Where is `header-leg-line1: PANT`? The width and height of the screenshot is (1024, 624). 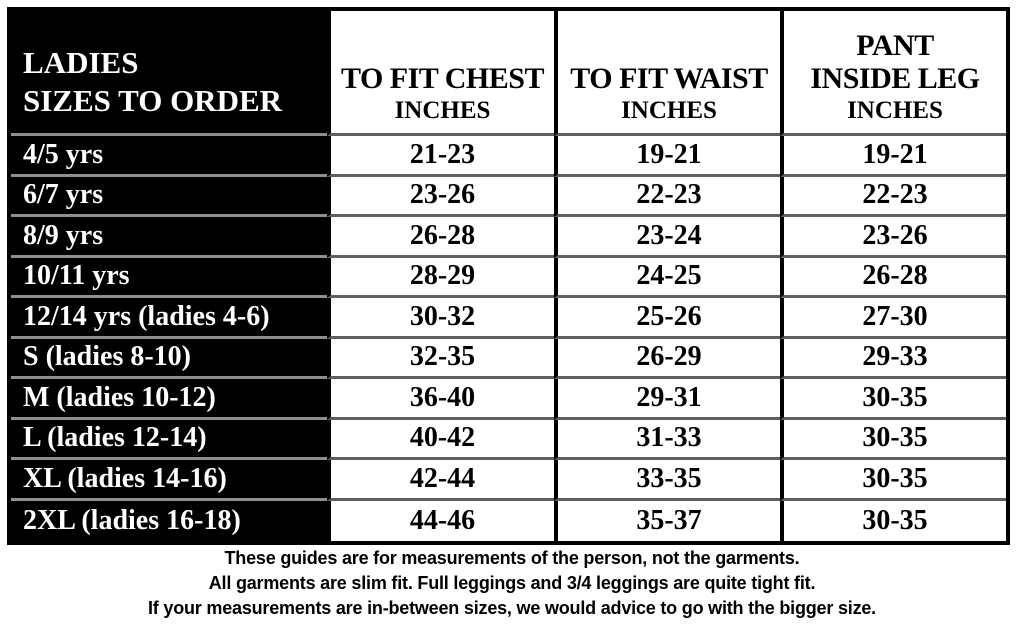
header-leg-line1: PANT is located at coordinates (895, 46).